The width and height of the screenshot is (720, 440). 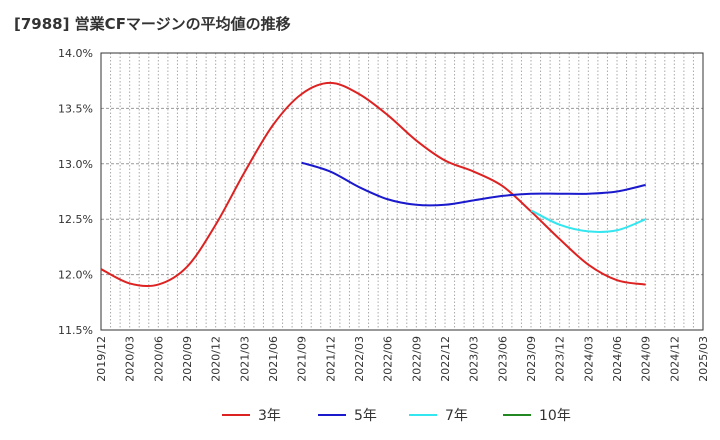 What do you see at coordinates (75, 192) in the screenshot?
I see `y-tick-labels: 11.5% 12.0% 12.5% 13.0% 13.5% 14.0%` at bounding box center [75, 192].